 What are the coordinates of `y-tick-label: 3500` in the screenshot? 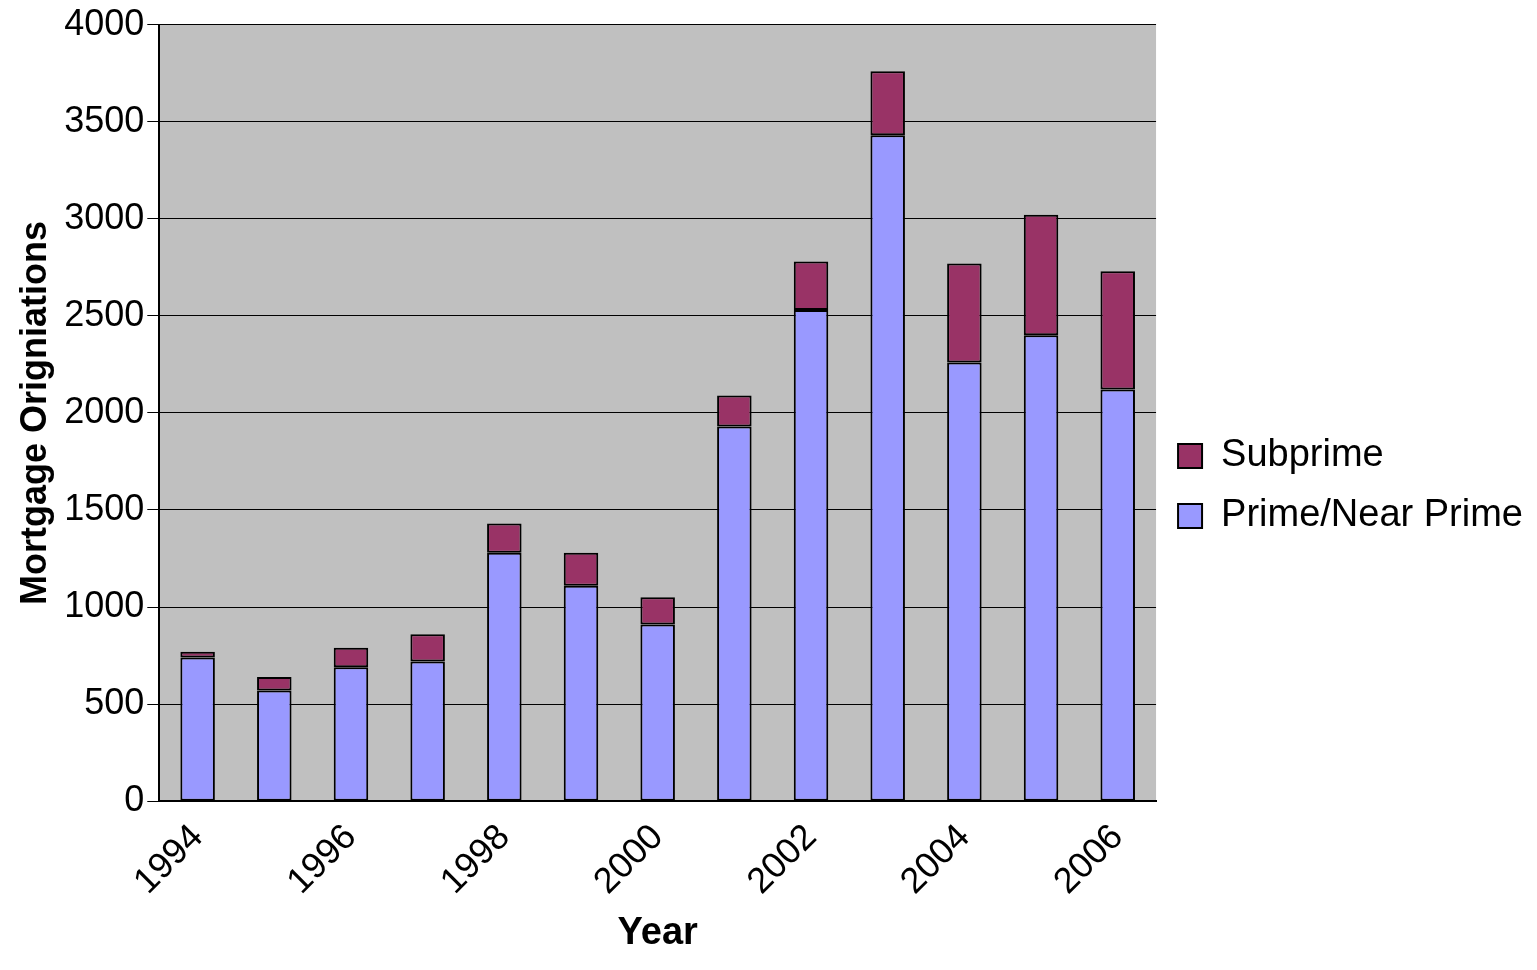 It's located at (104, 119).